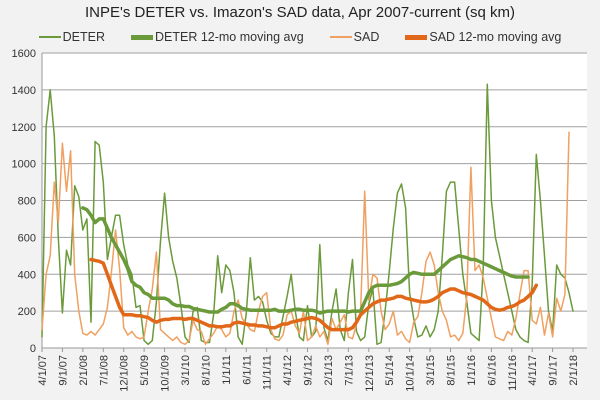  Describe the element at coordinates (495, 37) in the screenshot. I see `legend-label: SAD 12-mo moving avg` at that location.